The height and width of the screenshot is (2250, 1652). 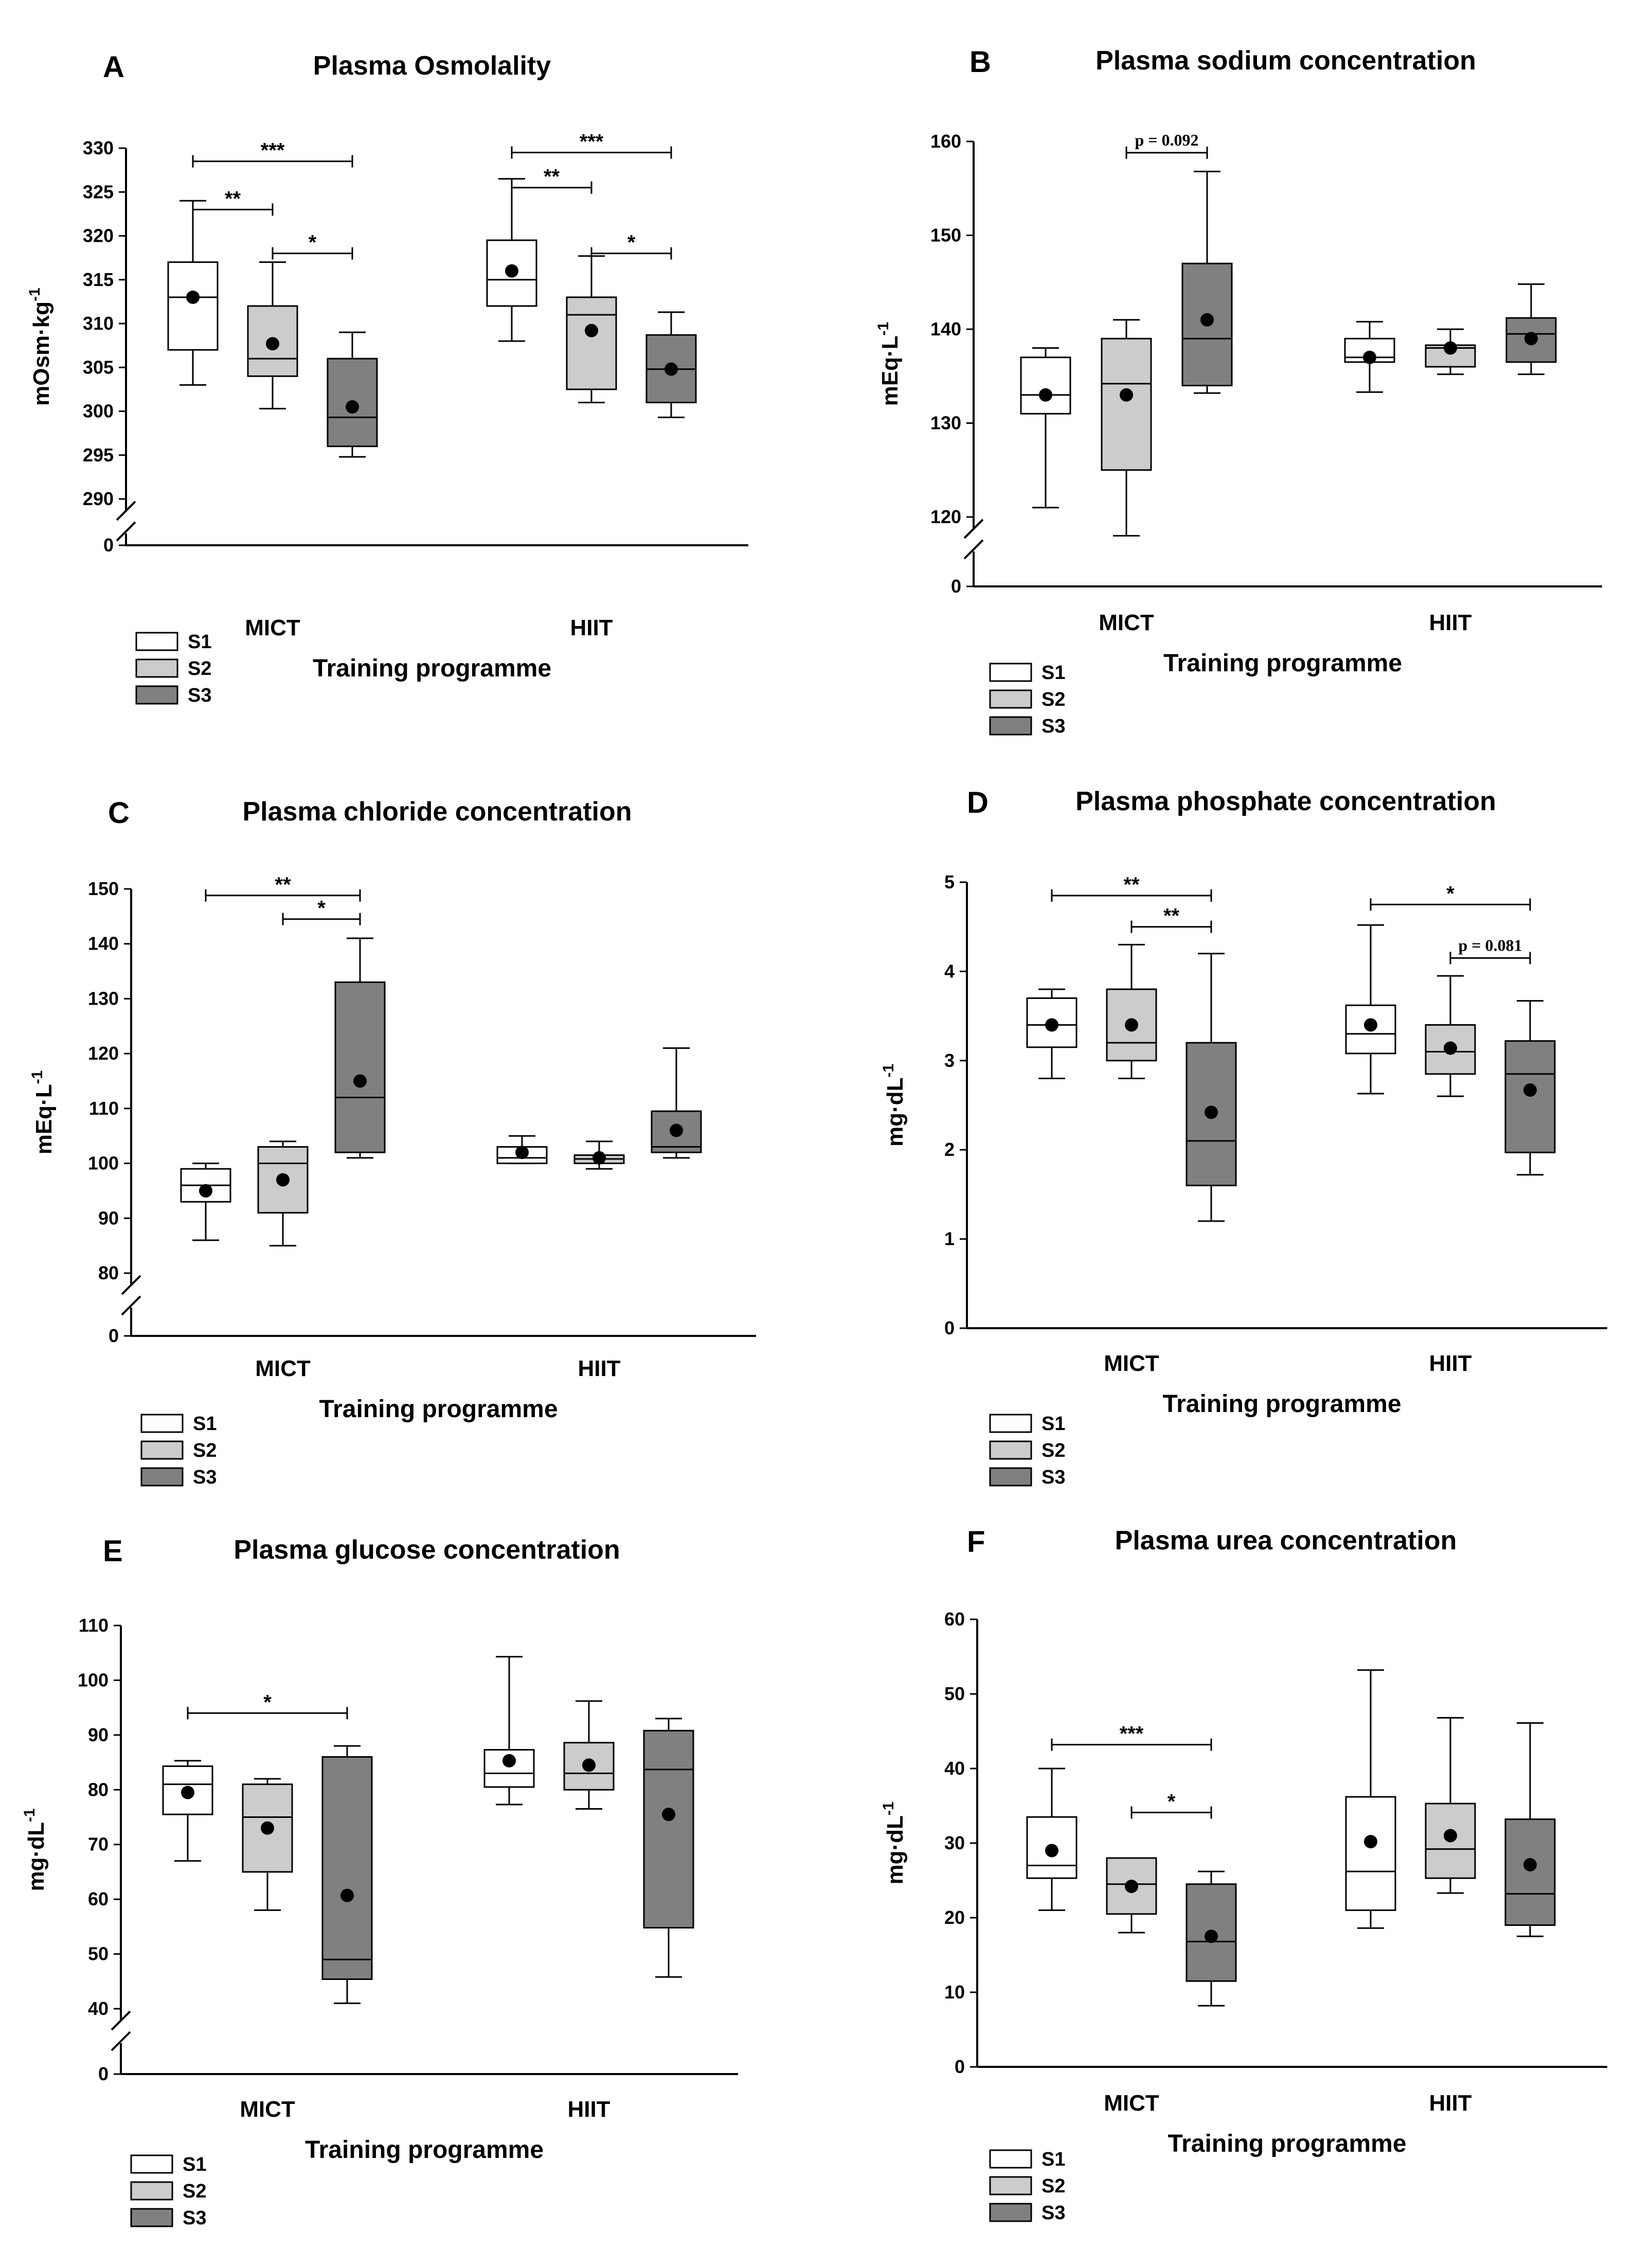 I want to click on y-tick-label: 90, so click(x=98, y=1734).